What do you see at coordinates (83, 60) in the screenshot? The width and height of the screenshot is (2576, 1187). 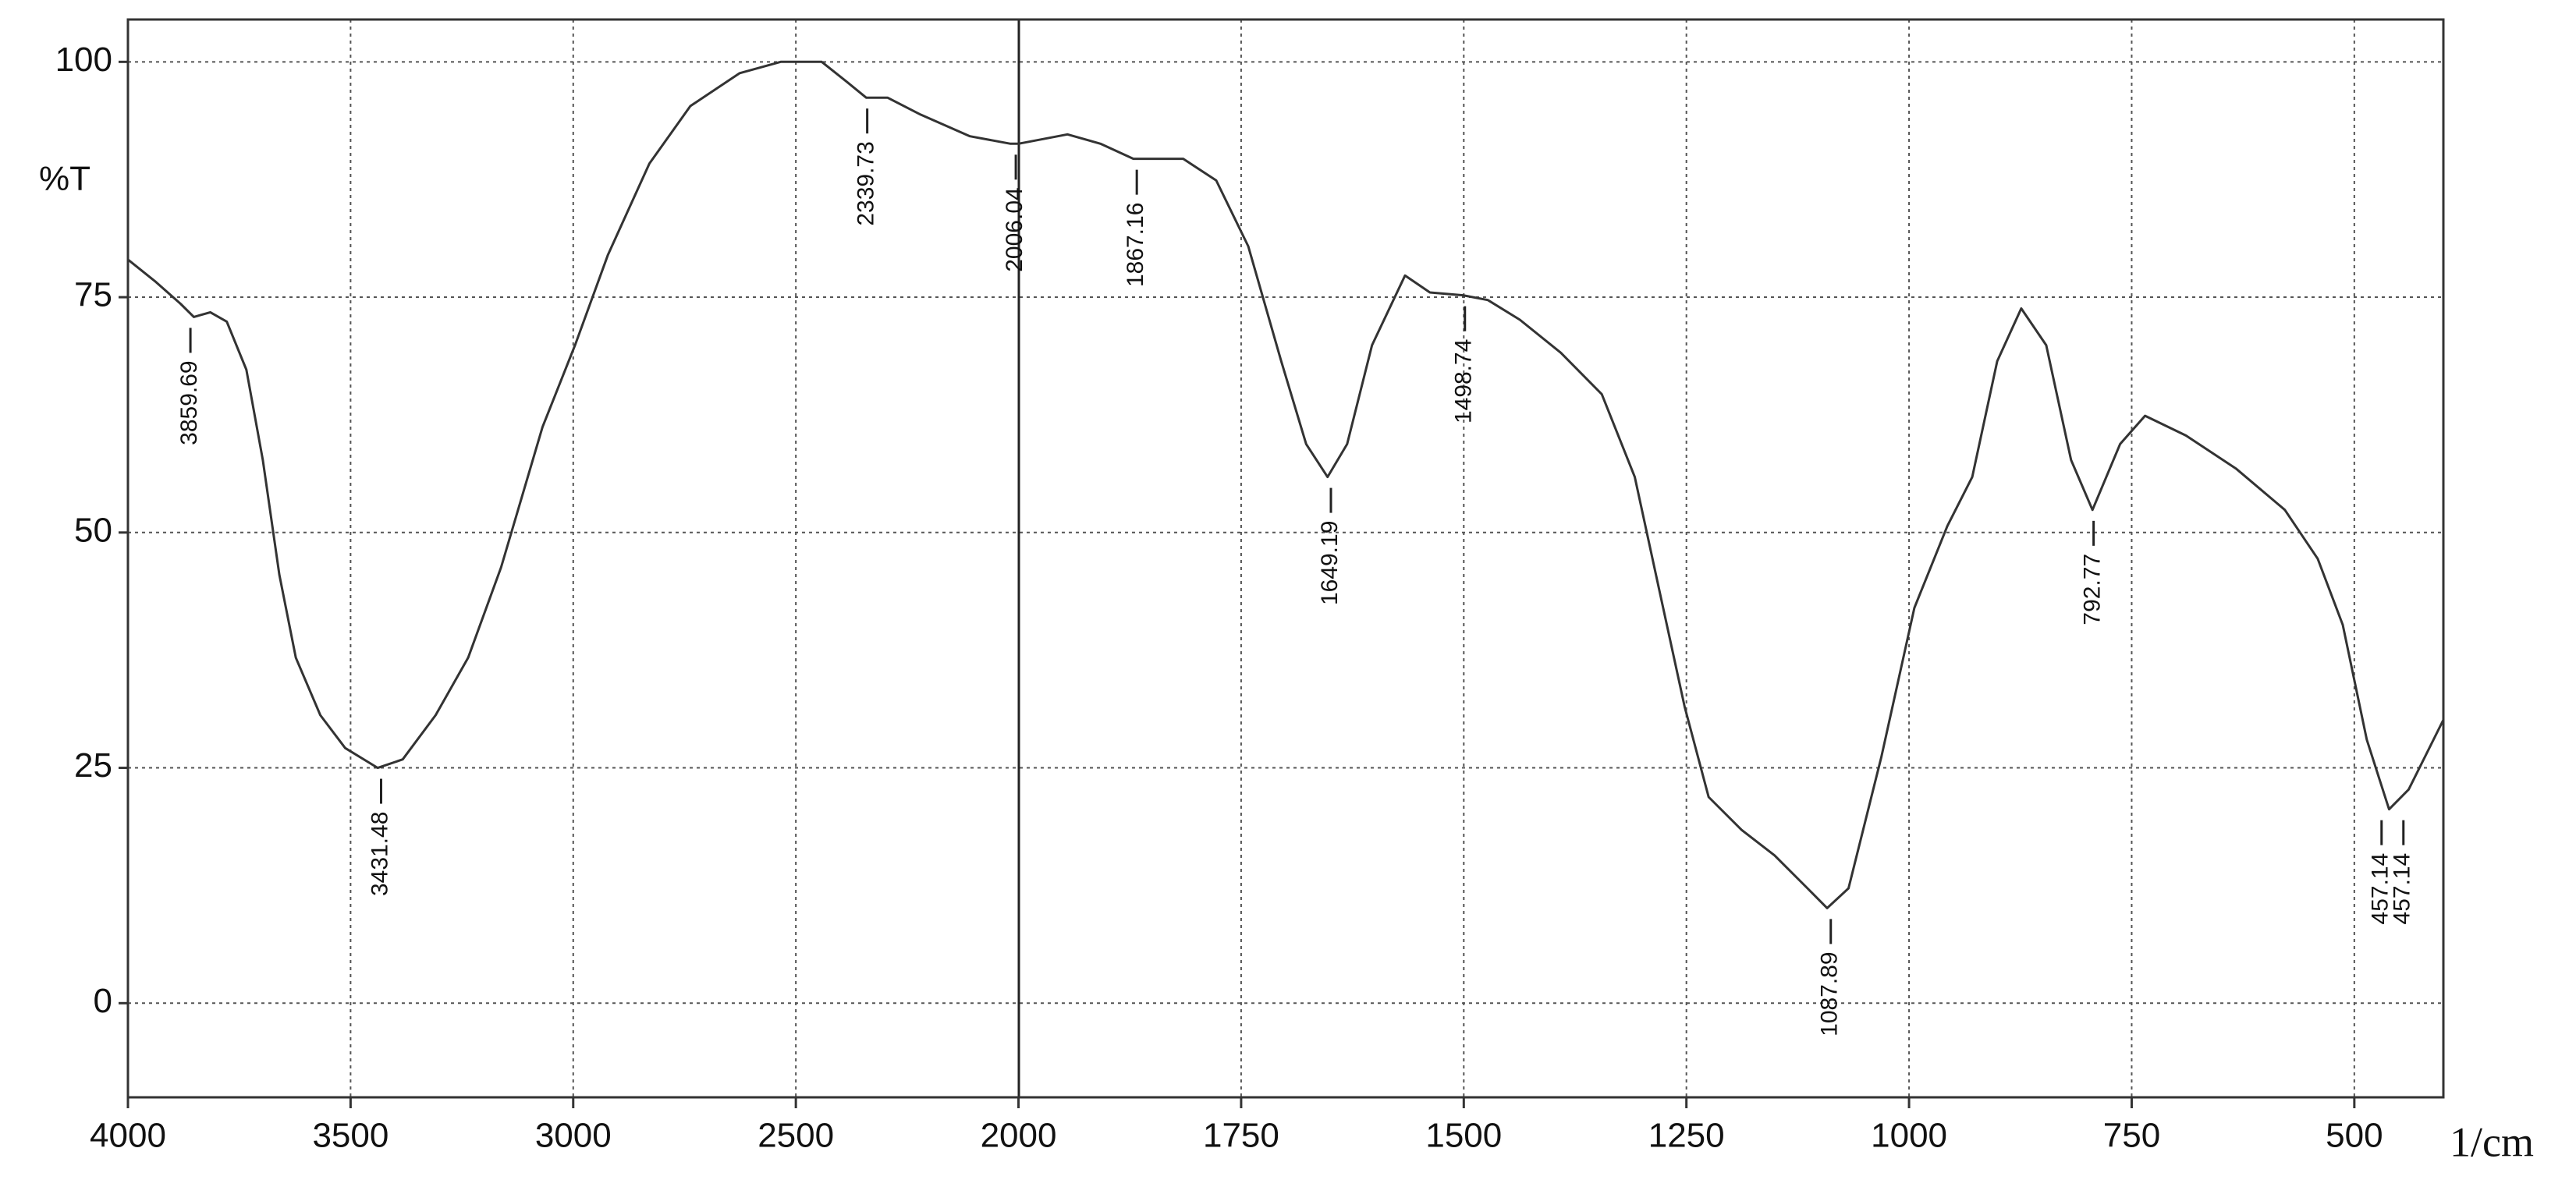 I see `y-tick-label: 100` at bounding box center [83, 60].